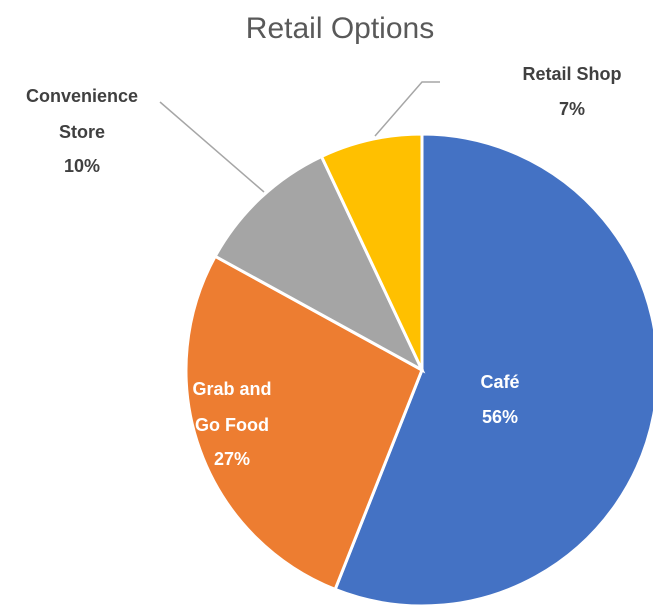  What do you see at coordinates (572, 109) in the screenshot?
I see `value-label: 7%` at bounding box center [572, 109].